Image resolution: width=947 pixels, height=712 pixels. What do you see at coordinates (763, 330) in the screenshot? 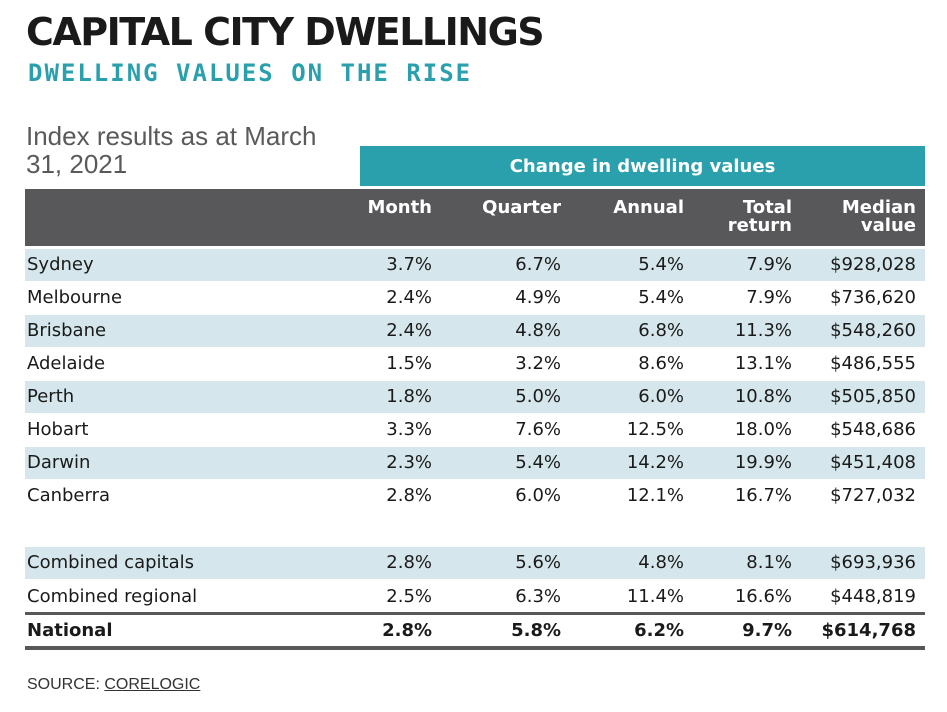
I see `cell-brisbane-total-return: 11.3%` at bounding box center [763, 330].